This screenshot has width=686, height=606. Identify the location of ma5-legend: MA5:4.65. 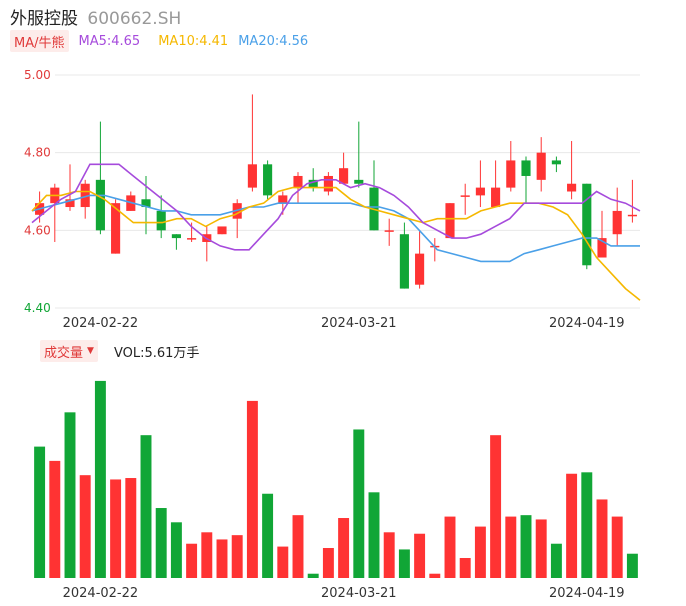
(109, 41).